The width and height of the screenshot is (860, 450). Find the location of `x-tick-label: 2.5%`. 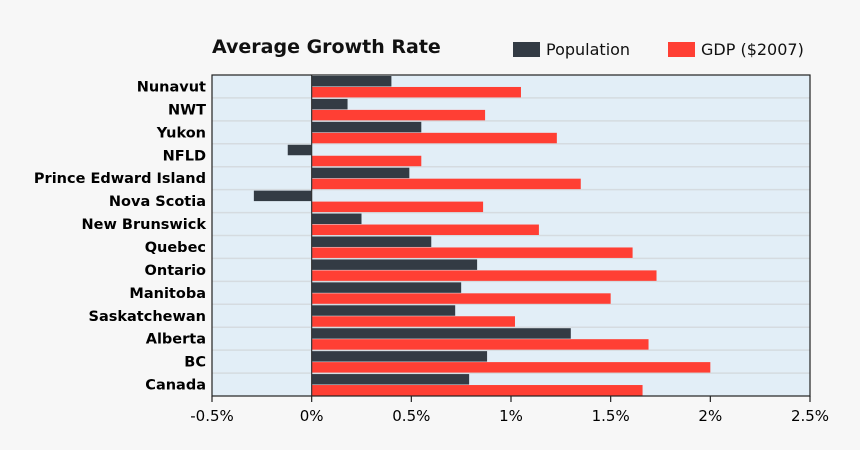

x-tick-label: 2.5% is located at coordinates (810, 416).